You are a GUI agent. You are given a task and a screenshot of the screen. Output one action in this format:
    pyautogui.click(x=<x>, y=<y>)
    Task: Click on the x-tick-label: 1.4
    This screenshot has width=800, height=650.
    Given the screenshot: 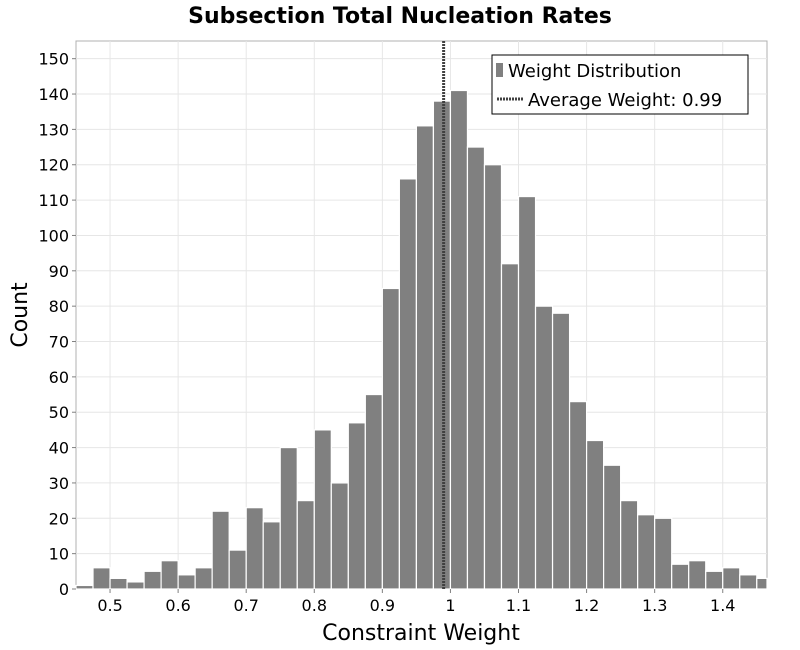 What is the action you would take?
    pyautogui.click(x=722, y=605)
    